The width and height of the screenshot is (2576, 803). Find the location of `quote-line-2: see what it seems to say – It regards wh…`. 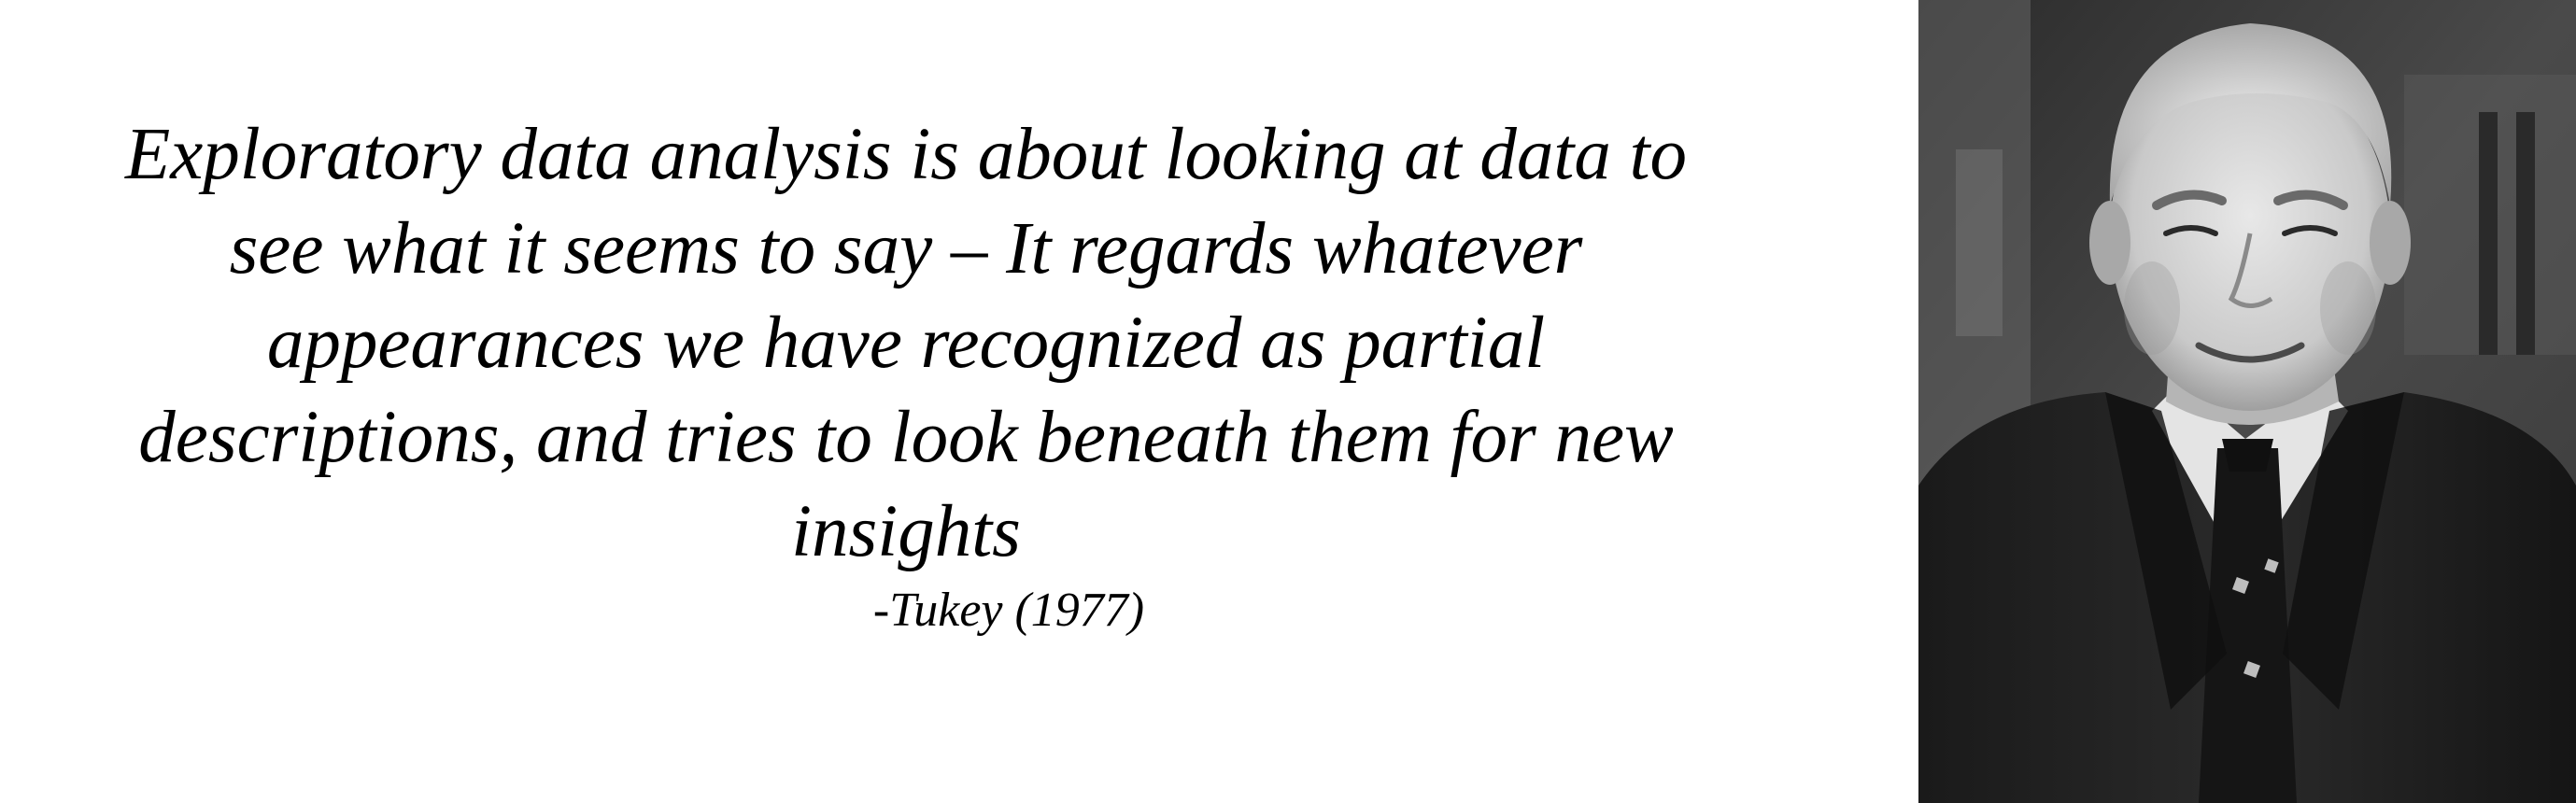

quote-line-2: see what it seems to say – It regards wh… is located at coordinates (906, 248).